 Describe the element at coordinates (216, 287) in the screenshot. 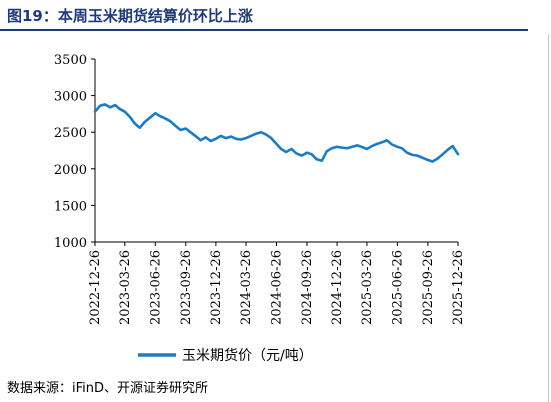

I see `x-tick-label: 2023-12-26` at that location.